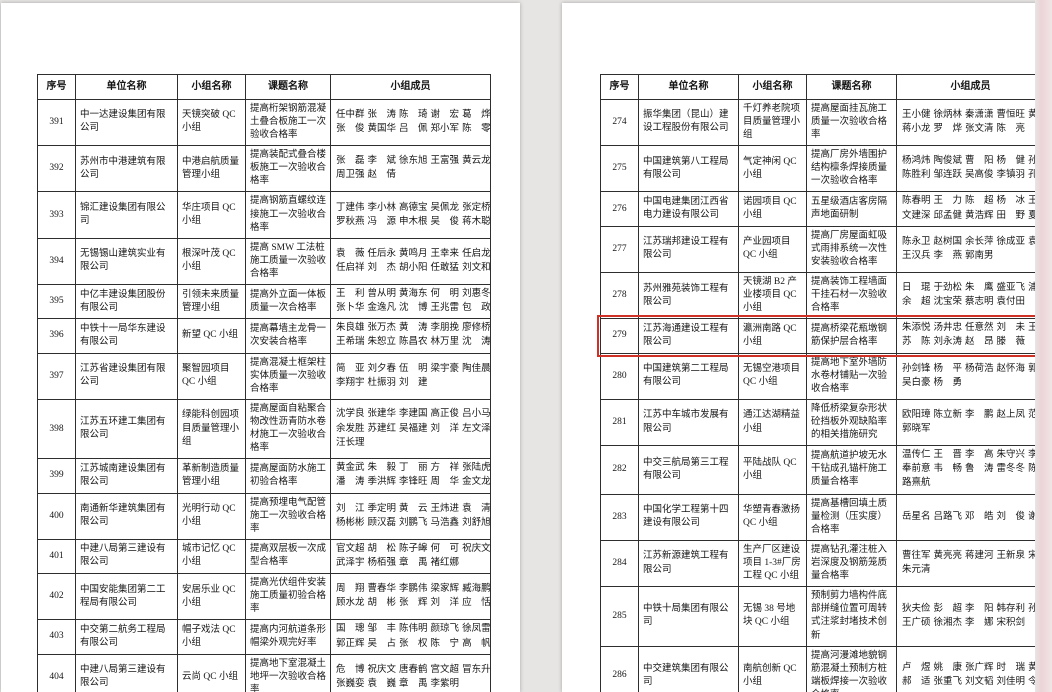 This screenshot has height=692, width=1052. What do you see at coordinates (688, 563) in the screenshot?
I see `unit-name-cell: 江苏新源建筑工程有限公司` at bounding box center [688, 563].